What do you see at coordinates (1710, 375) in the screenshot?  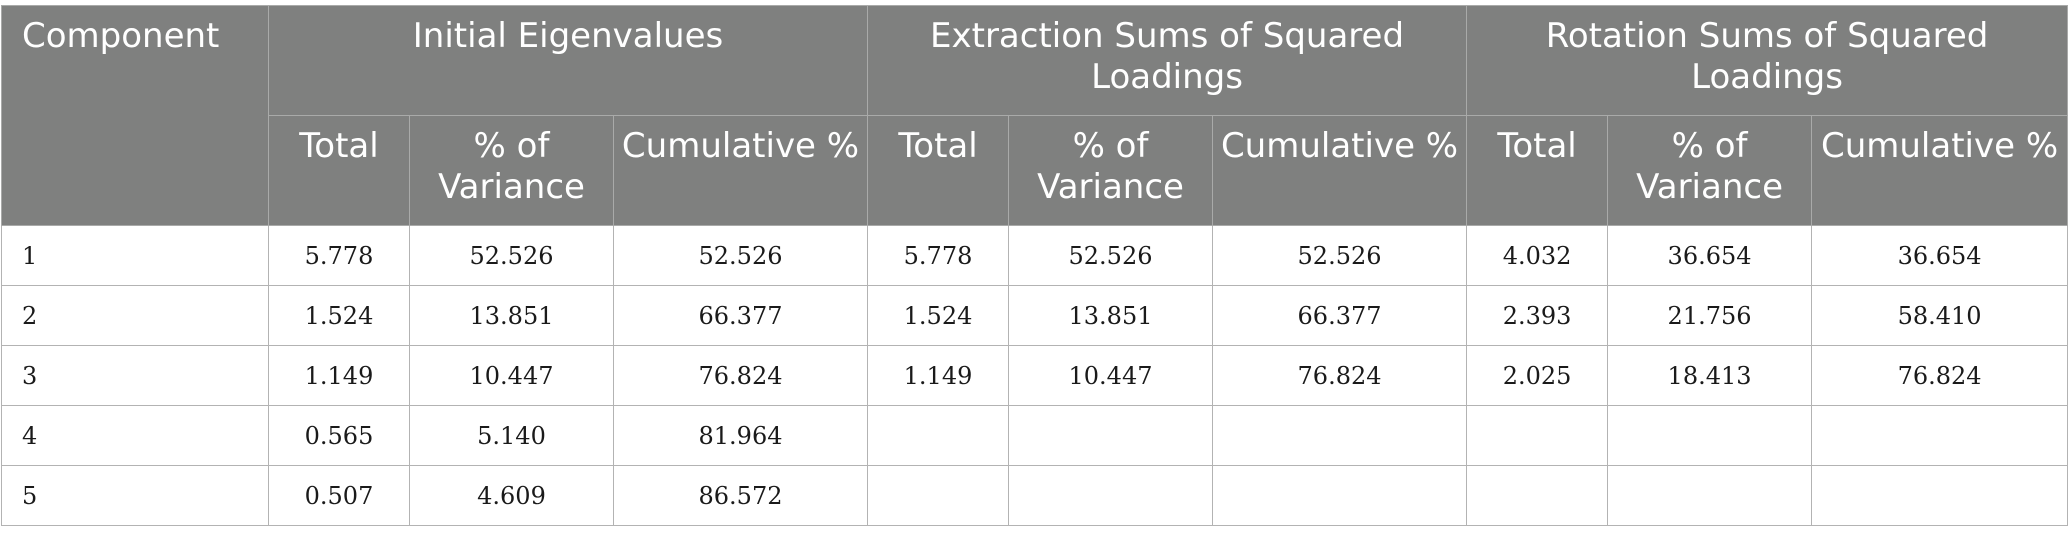 I see `table-cell: 18.413` at bounding box center [1710, 375].